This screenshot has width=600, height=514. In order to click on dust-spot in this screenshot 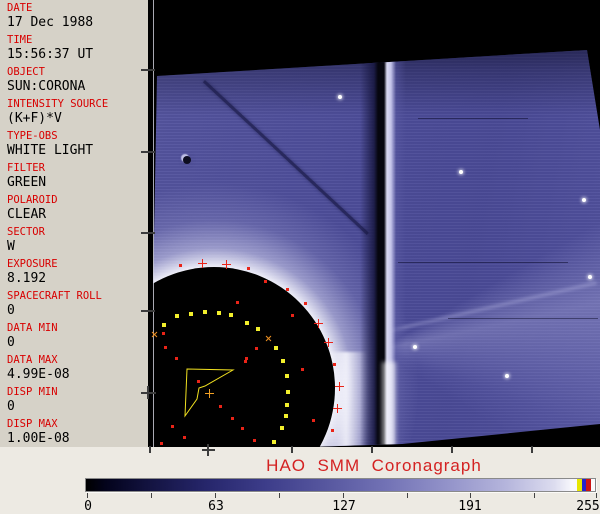, I will do `click(187, 160)`.